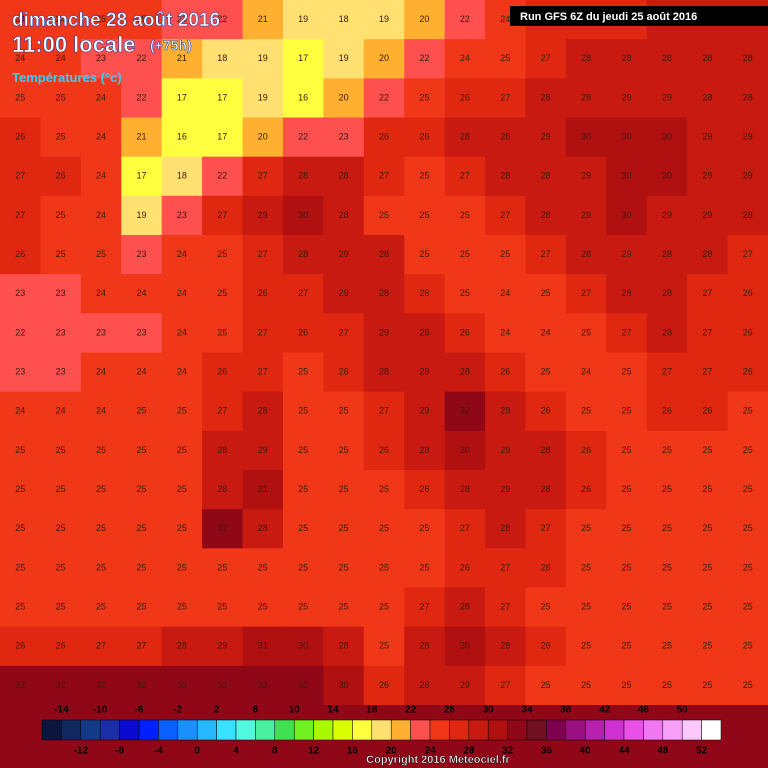 The image size is (768, 768). What do you see at coordinates (182, 97) in the screenshot?
I see `cell-value: 17` at bounding box center [182, 97].